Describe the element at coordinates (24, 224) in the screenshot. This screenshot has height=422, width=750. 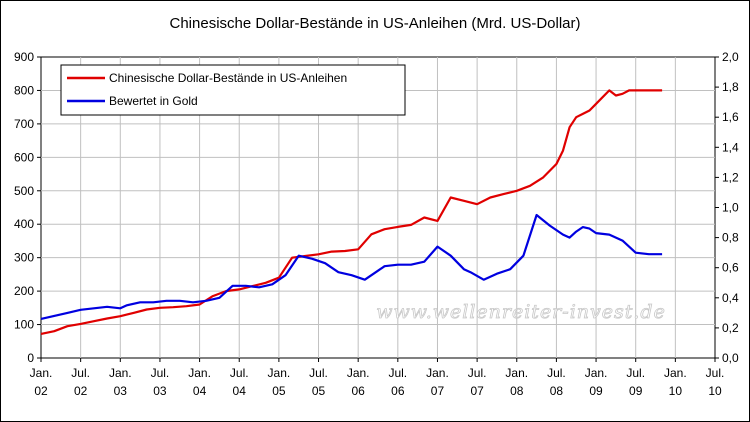
I see `left-axis-tick-label: 400` at that location.